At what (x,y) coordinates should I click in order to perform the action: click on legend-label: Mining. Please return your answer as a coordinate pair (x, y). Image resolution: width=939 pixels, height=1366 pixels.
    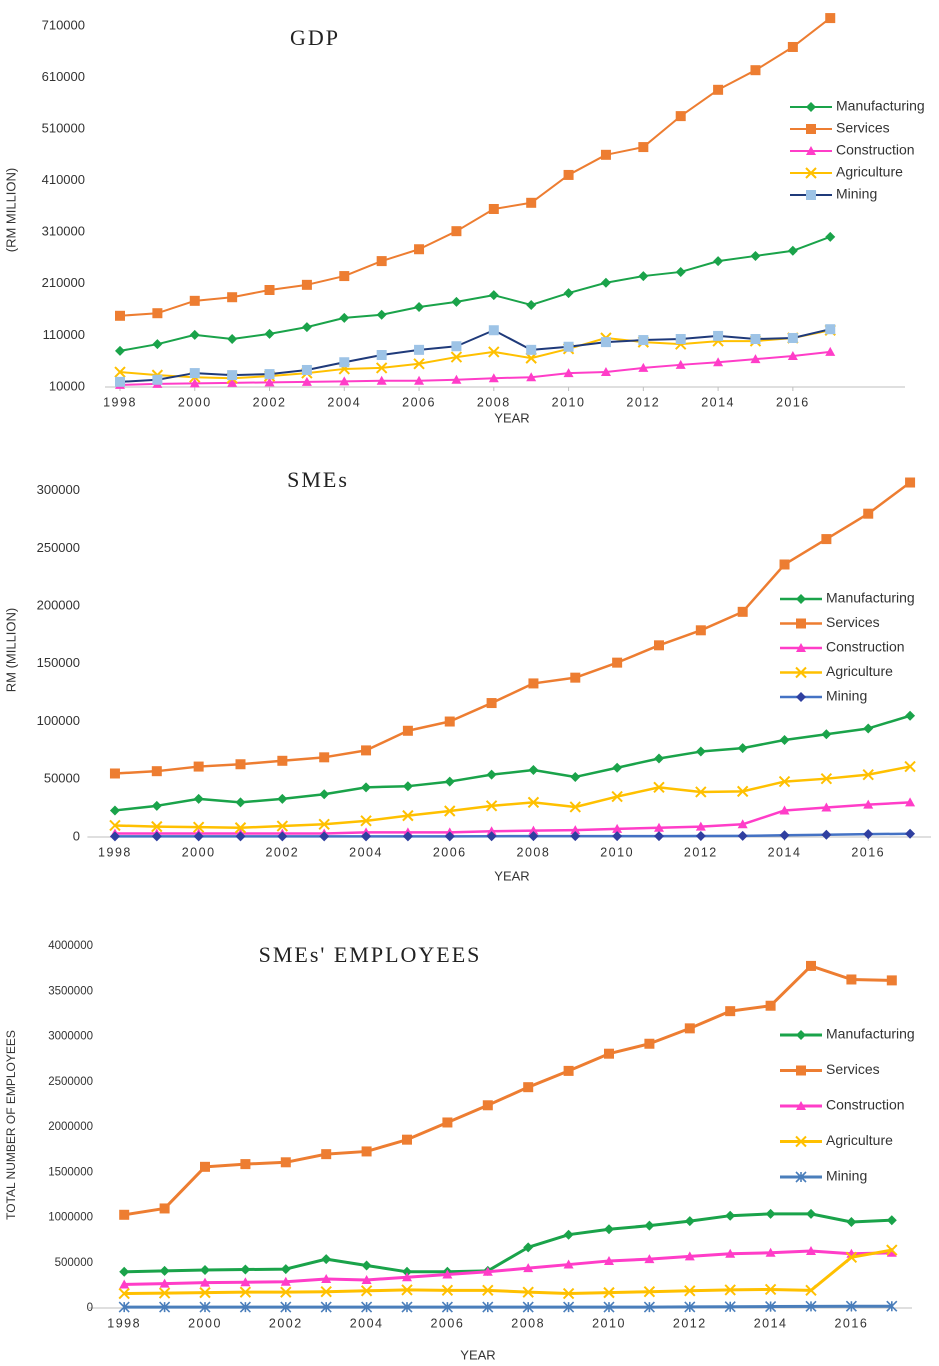
    Looking at the image, I should click on (846, 1176).